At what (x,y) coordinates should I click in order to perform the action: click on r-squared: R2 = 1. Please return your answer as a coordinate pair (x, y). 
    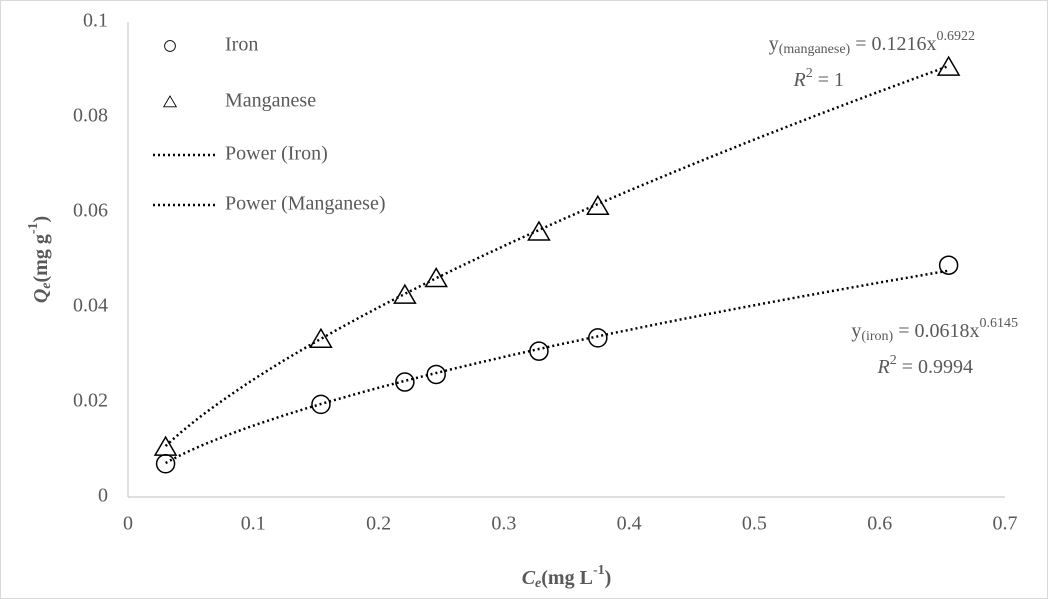
    Looking at the image, I should click on (819, 78).